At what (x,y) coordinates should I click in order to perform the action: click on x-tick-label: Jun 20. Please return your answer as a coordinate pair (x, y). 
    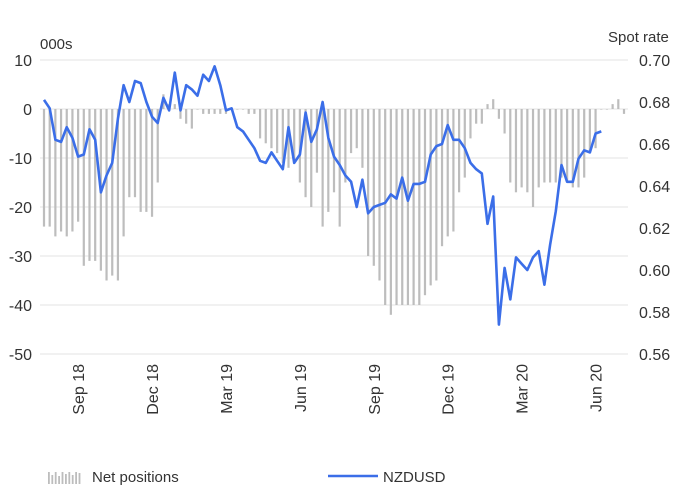
    Looking at the image, I should click on (597, 388).